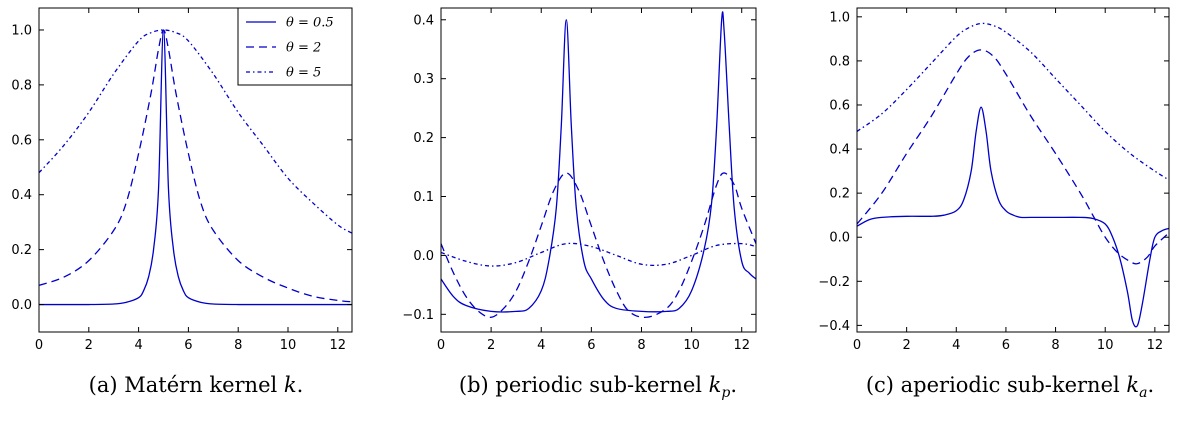 This screenshot has width=1187, height=425. I want to click on legend-label: θ = 2, so click(303, 48).